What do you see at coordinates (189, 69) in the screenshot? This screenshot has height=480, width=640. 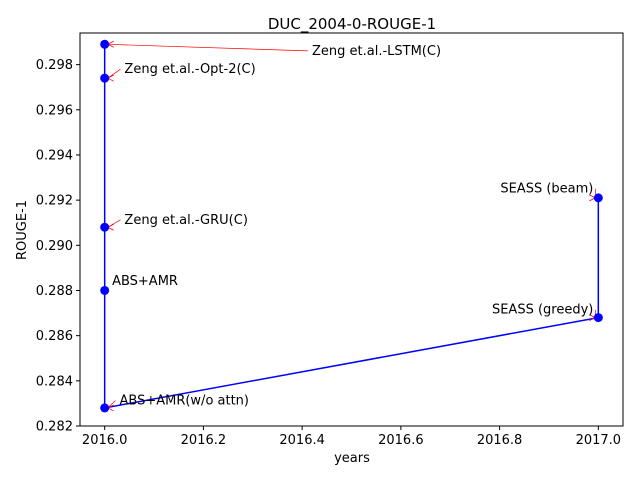 I see `data-label: Zeng et.al.-Opt-2(C)` at bounding box center [189, 69].